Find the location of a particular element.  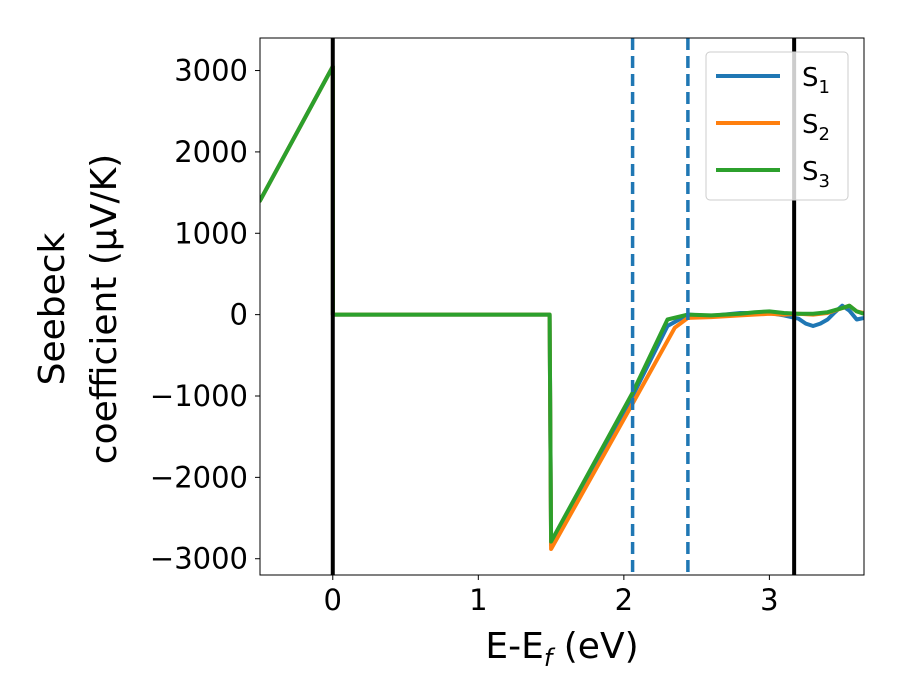

y-tick-label: 2000 is located at coordinates (211, 152).